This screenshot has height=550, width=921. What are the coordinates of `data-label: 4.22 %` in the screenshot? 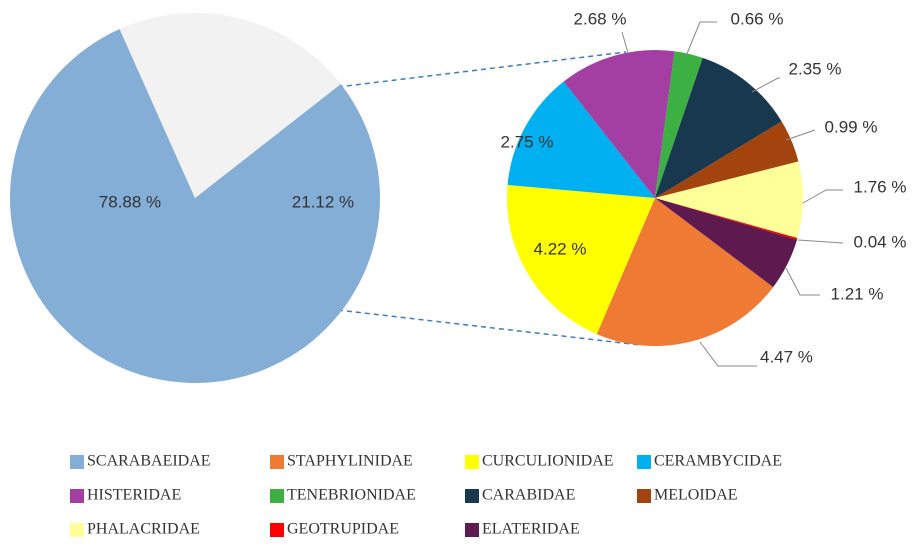 It's located at (560, 248).